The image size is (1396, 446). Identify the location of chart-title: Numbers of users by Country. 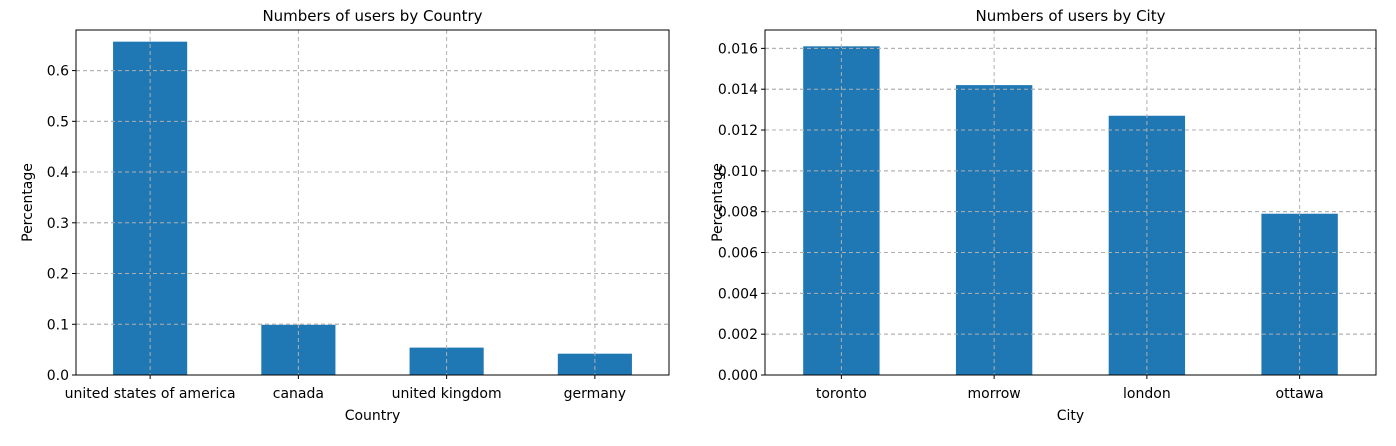
(372, 16).